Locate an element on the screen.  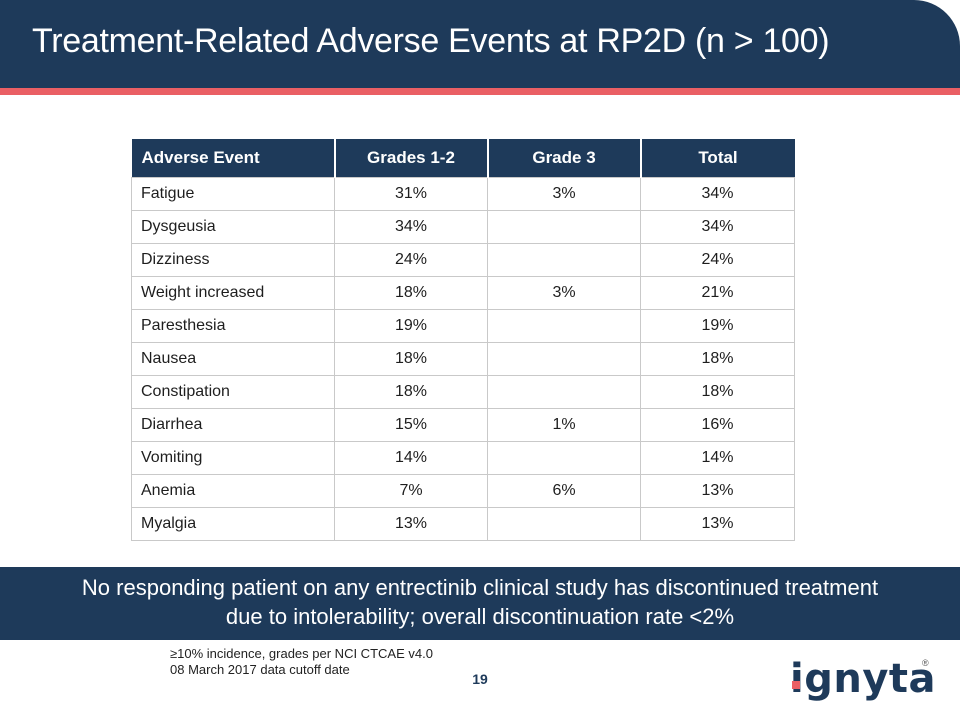
registered-mark: ® is located at coordinates (925, 663).